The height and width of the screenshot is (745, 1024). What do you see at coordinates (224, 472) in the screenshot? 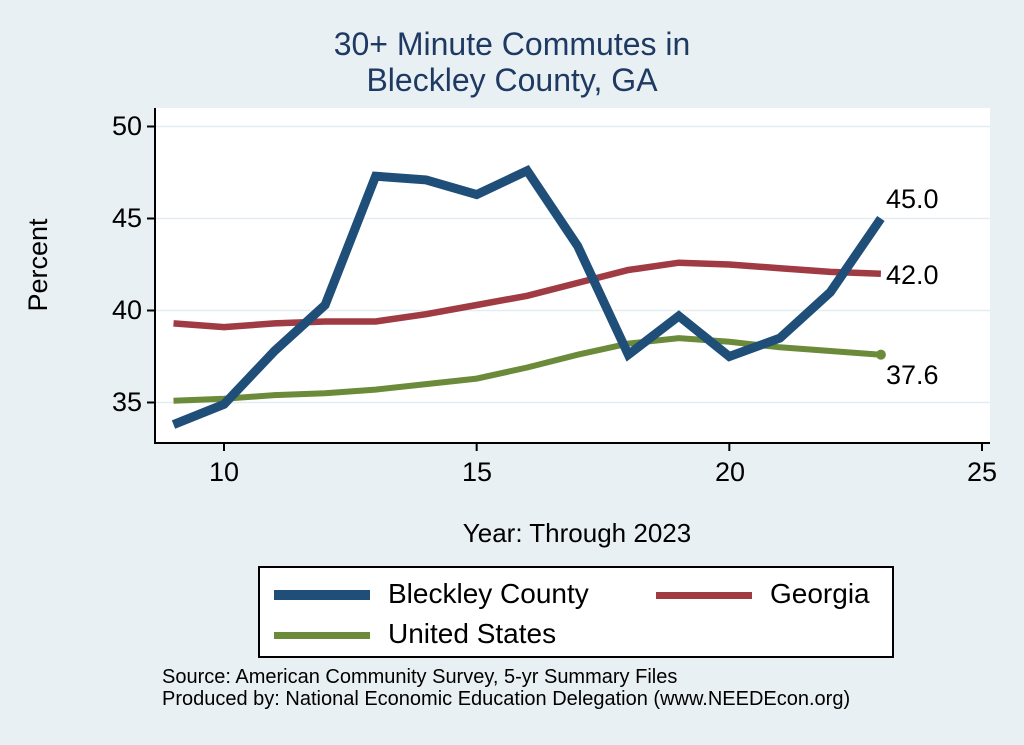
I see `x-tick-label-10: 10` at bounding box center [224, 472].